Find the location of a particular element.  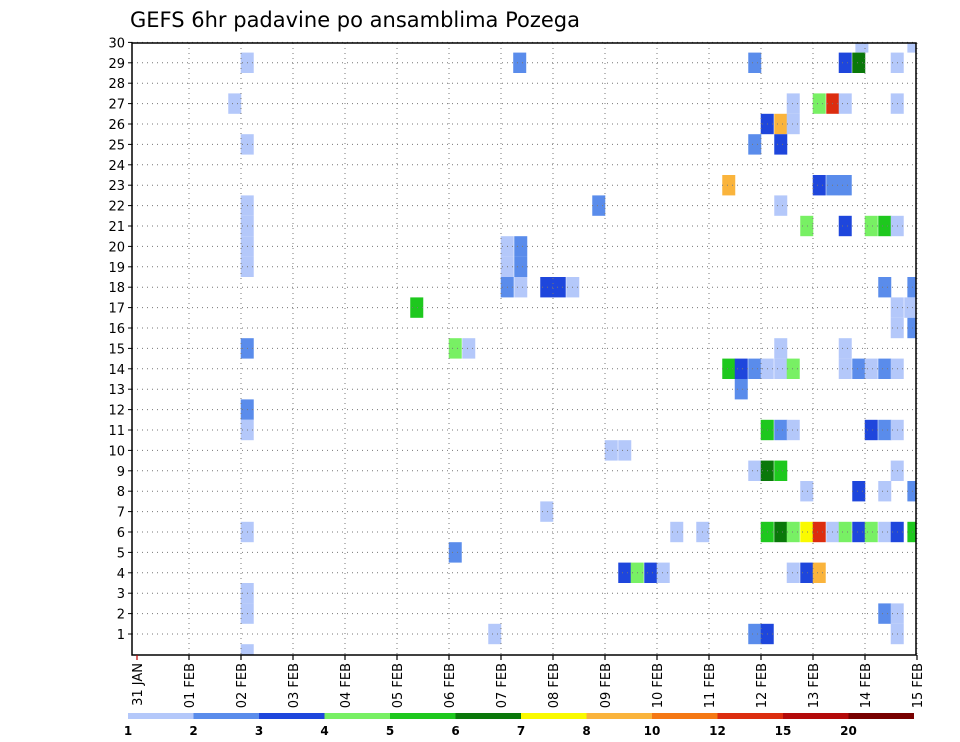

y-tick-label: 5 is located at coordinates (121, 553).